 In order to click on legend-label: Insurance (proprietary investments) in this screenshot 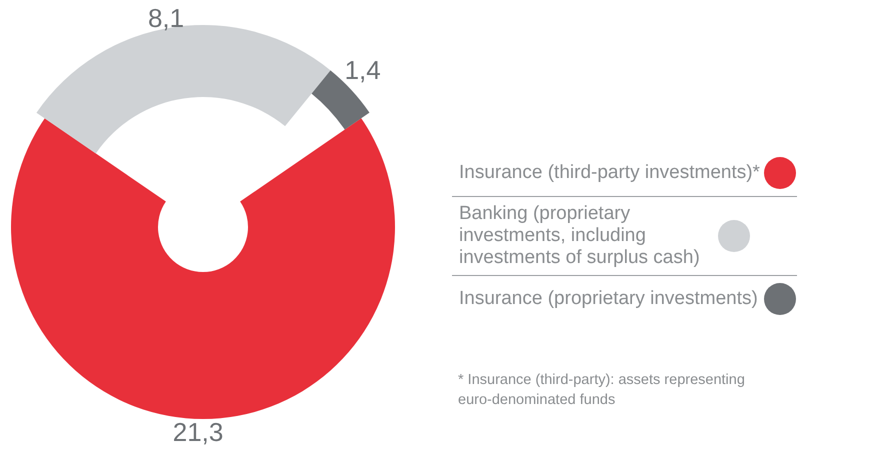, I will do `click(609, 299)`.